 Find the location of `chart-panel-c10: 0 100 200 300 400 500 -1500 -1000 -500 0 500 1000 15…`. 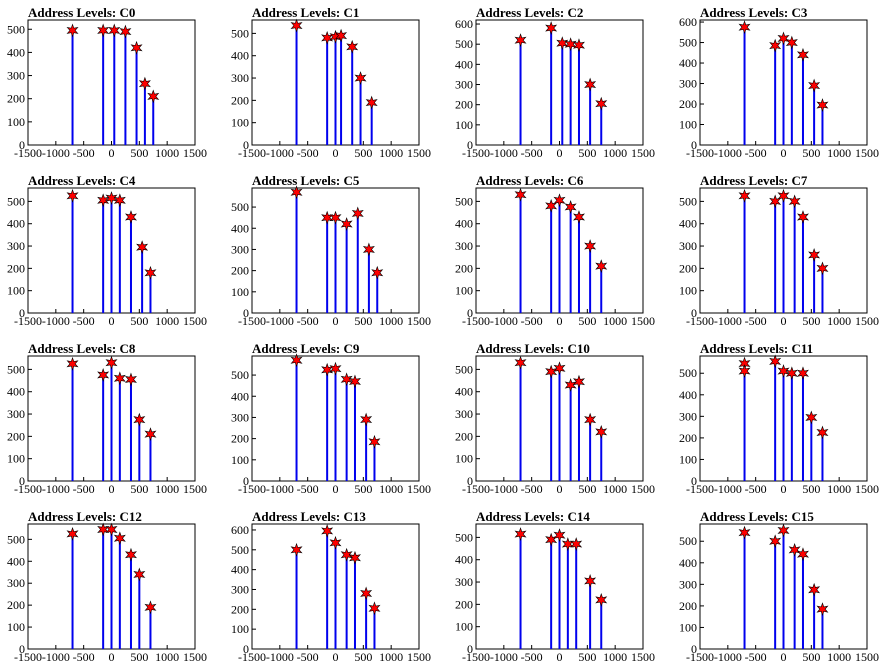

chart-panel-c10: 0 100 200 300 400 500 -1500 -1000 -500 0 500 1000 15… is located at coordinates (560, 420).